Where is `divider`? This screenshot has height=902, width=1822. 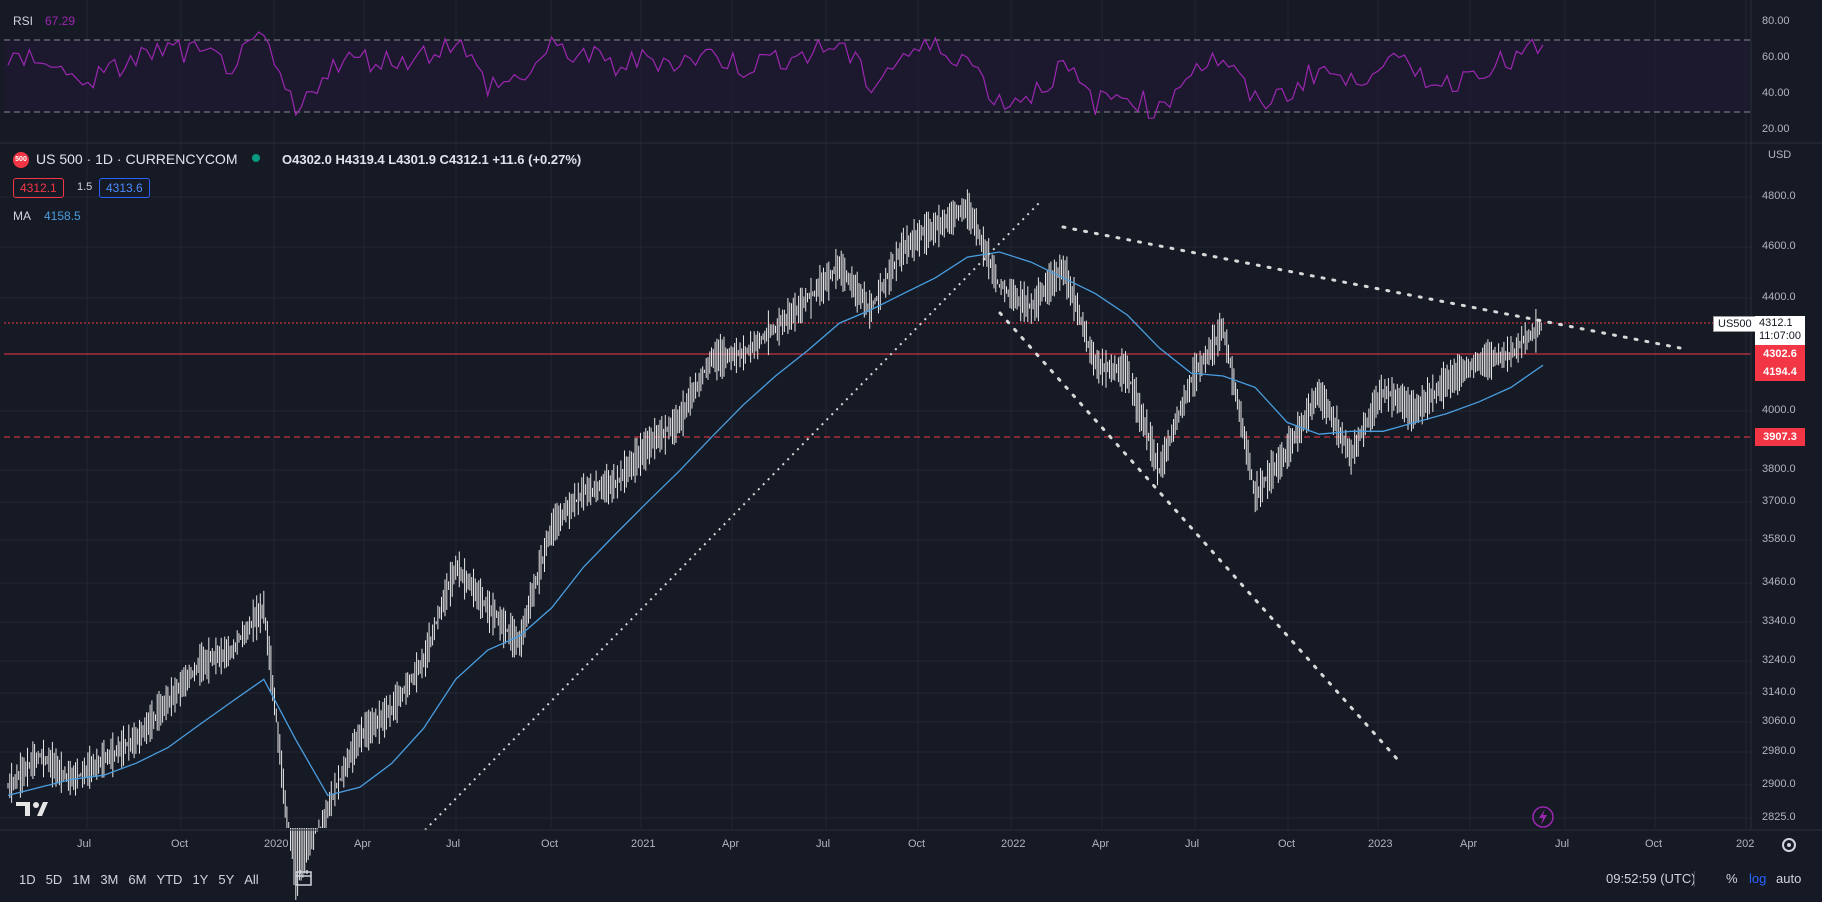 divider is located at coordinates (1694, 879).